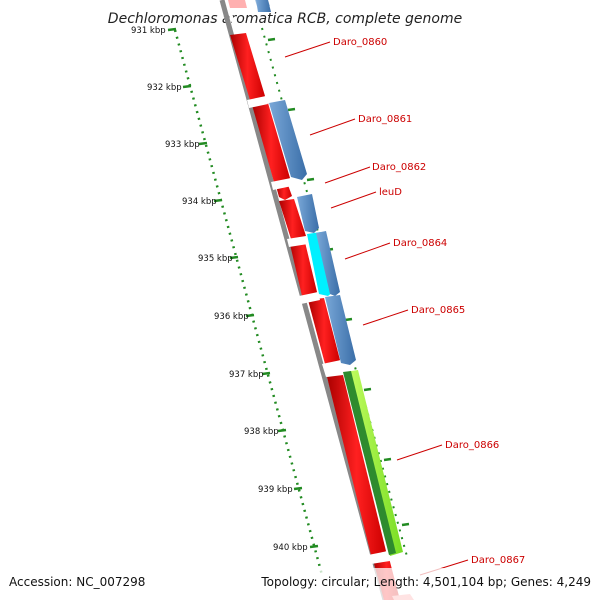 The width and height of the screenshot is (600, 600). What do you see at coordinates (275, 490) in the screenshot?
I see `scale-label: 939 kbp` at bounding box center [275, 490].